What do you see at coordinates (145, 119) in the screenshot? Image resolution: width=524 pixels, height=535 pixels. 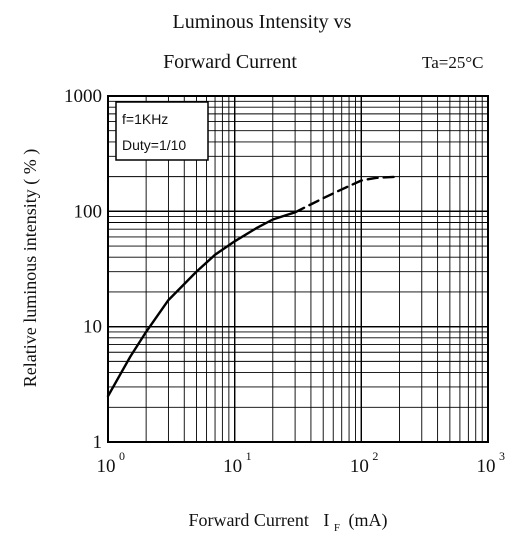 I see `legend-frequency: f=1KHz` at bounding box center [145, 119].